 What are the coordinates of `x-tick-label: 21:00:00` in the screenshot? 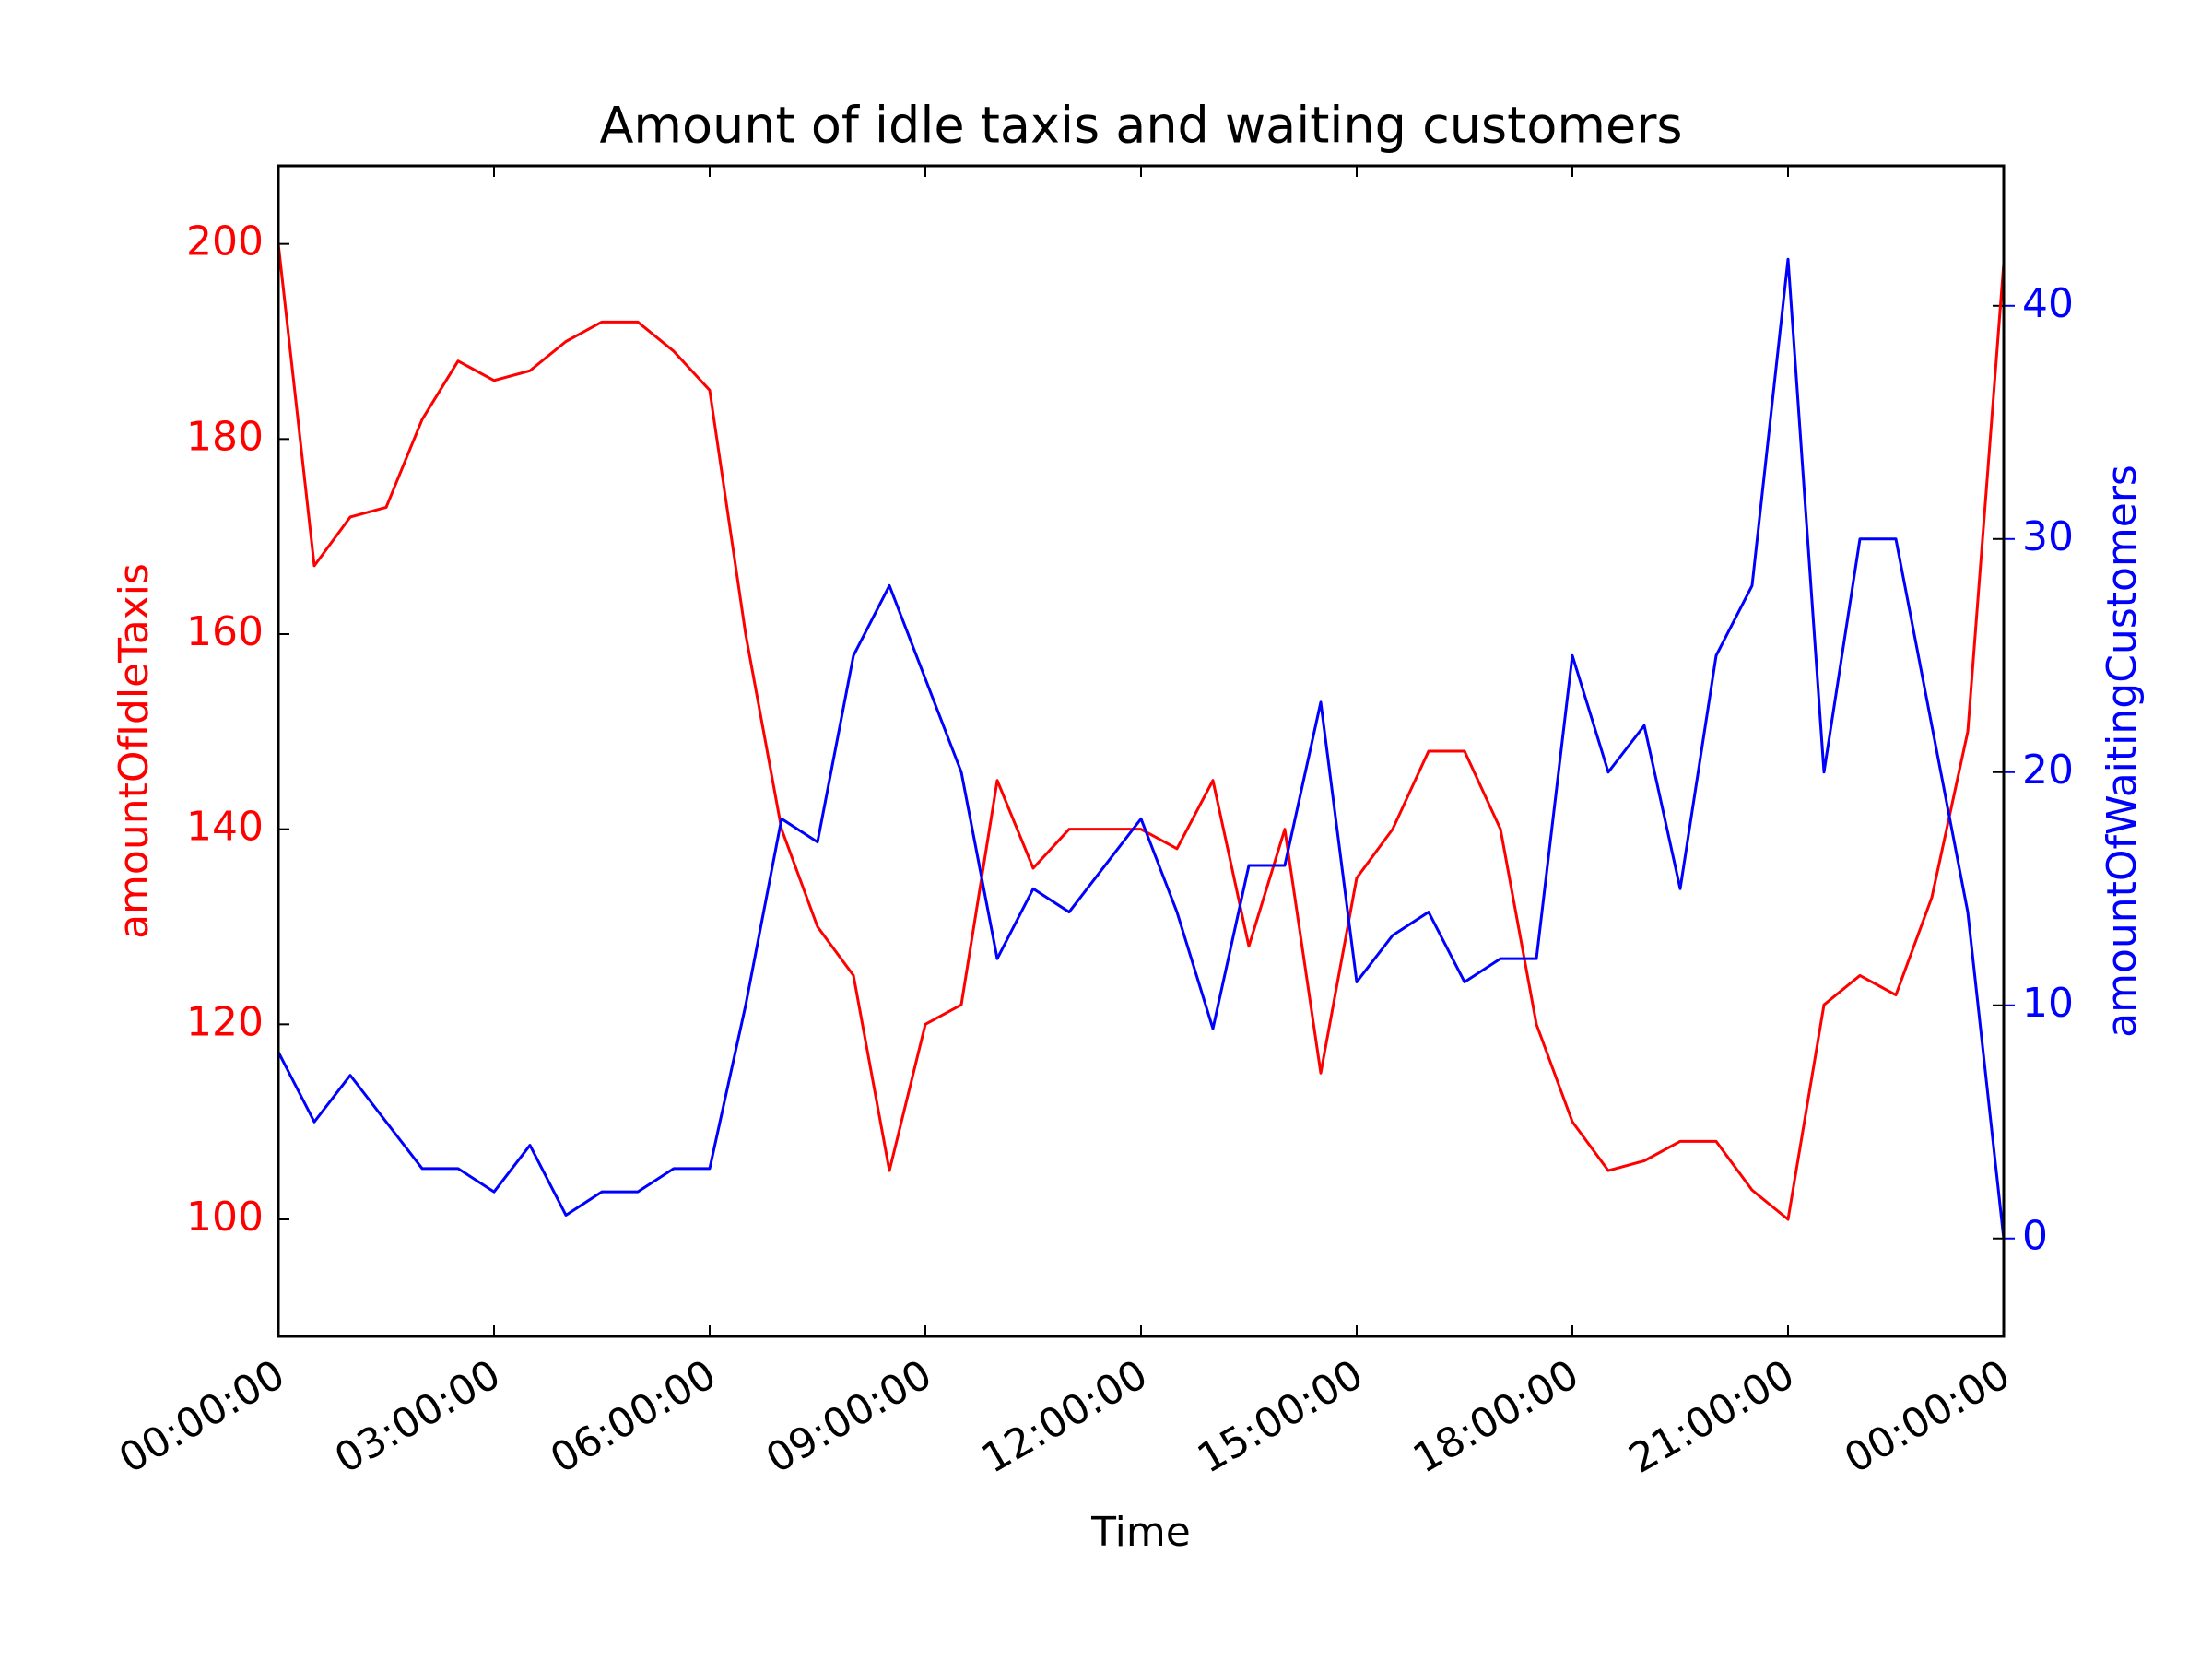 It's located at (1712, 1417).